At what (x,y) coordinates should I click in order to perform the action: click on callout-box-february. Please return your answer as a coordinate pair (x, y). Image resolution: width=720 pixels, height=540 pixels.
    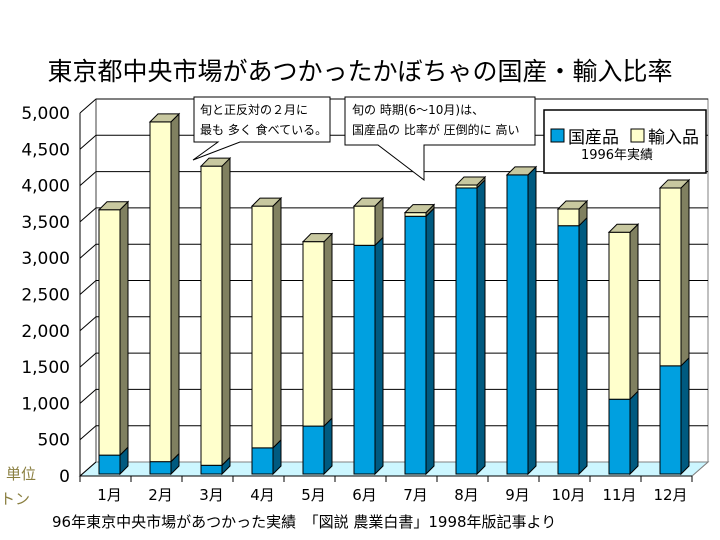
    Looking at the image, I should click on (261, 128).